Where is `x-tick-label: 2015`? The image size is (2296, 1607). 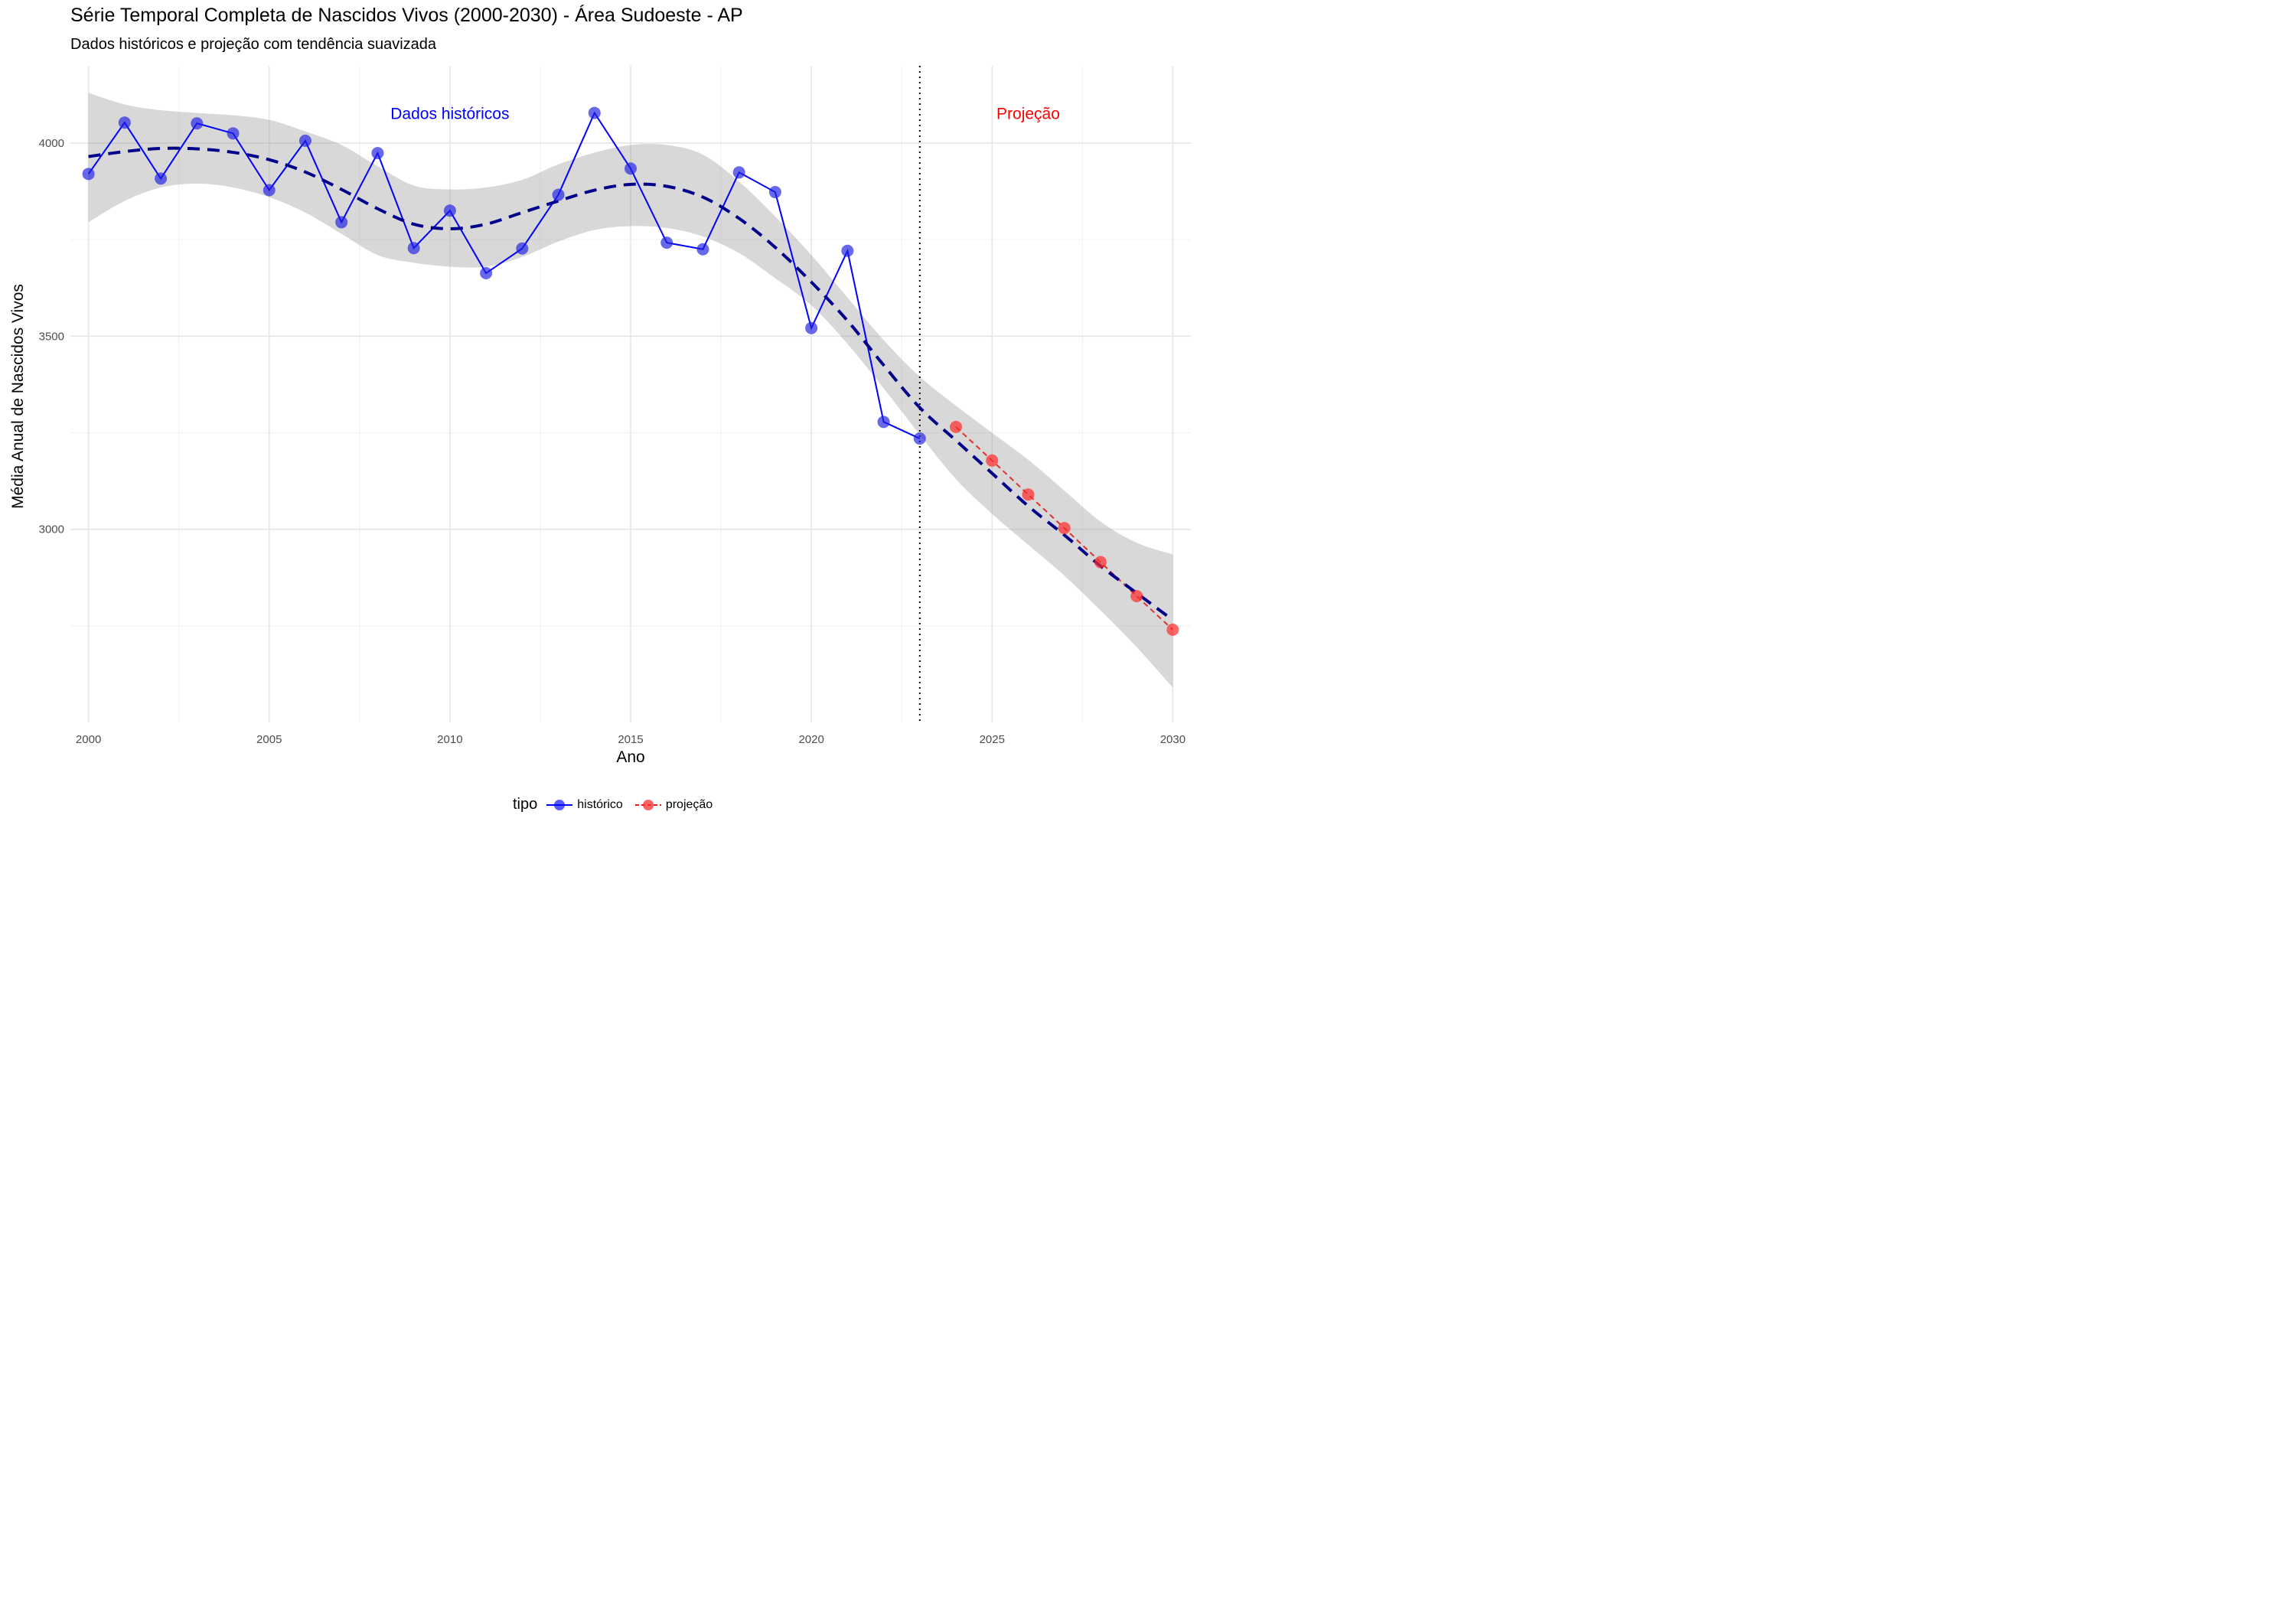 x-tick-label: 2015 is located at coordinates (630, 739).